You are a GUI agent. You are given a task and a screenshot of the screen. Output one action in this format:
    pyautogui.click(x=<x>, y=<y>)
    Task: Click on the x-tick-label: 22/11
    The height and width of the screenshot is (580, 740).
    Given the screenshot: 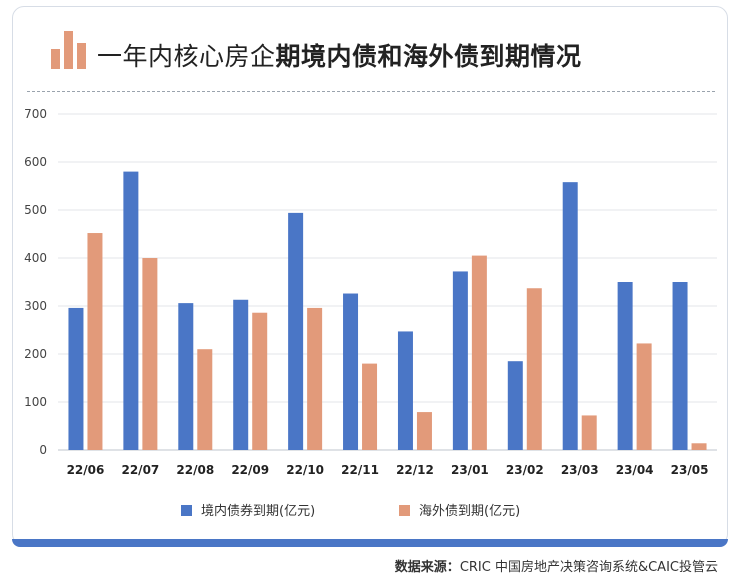 What is the action you would take?
    pyautogui.click(x=360, y=470)
    